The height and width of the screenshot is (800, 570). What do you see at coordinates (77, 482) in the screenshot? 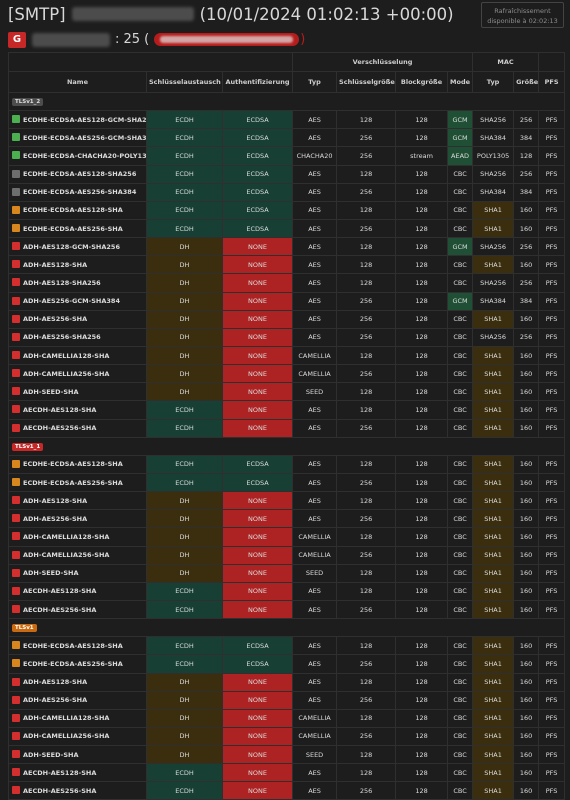
I see `cipher-name: ECDHE-ECDSA-AES256-SHA` at bounding box center [77, 482].